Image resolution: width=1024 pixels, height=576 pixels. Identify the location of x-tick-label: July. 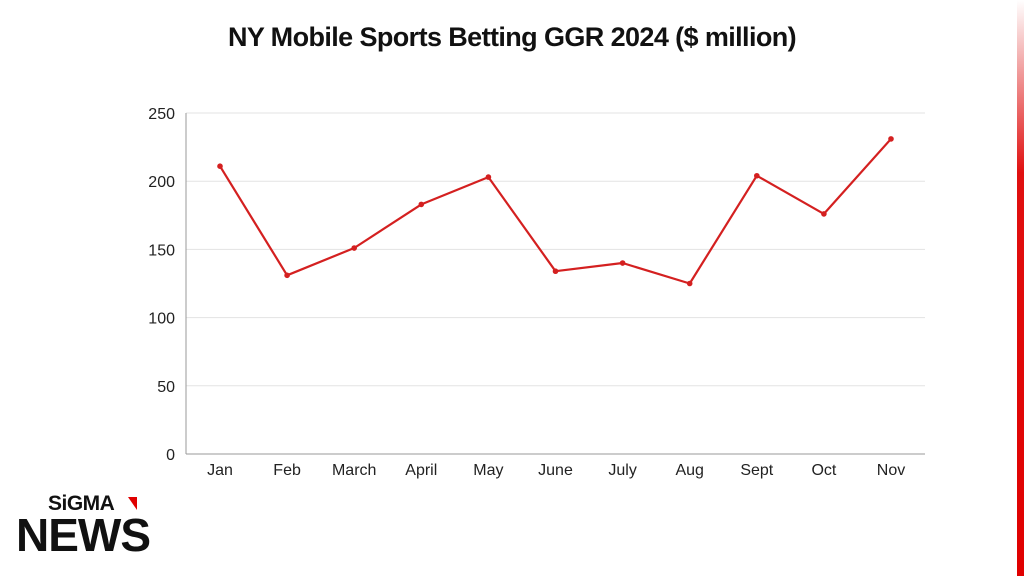
(622, 470).